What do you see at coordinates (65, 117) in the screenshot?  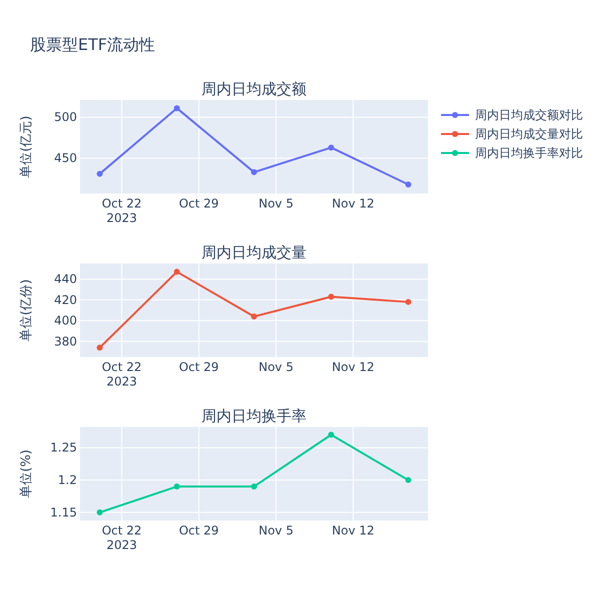 I see `y-tick-label: 500` at bounding box center [65, 117].